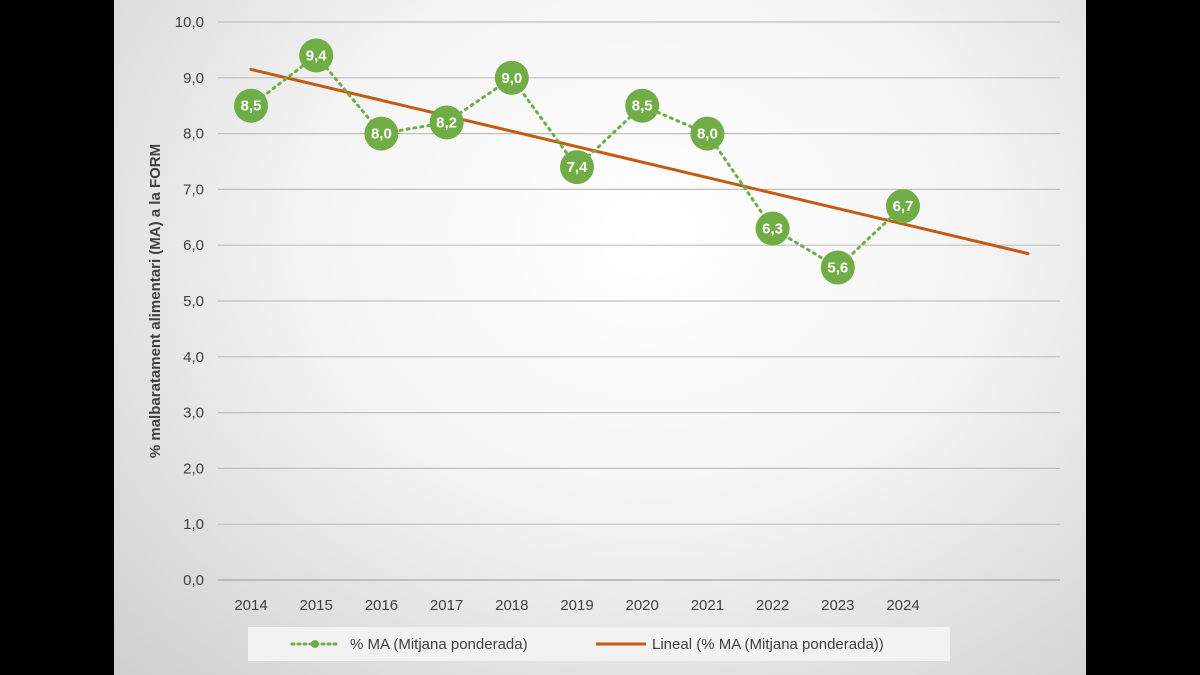 The height and width of the screenshot is (675, 1200). What do you see at coordinates (837, 605) in the screenshot?
I see `x-tick-label: 2023` at bounding box center [837, 605].